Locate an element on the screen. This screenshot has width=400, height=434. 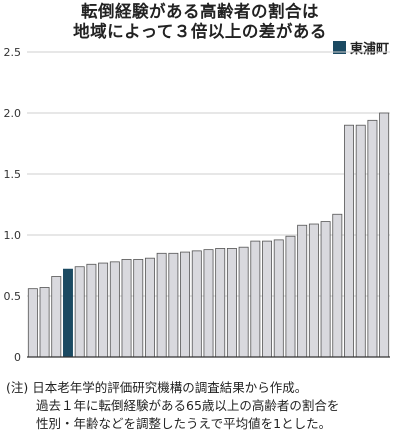
y-tick-label: 1.5 is located at coordinates (13, 174).